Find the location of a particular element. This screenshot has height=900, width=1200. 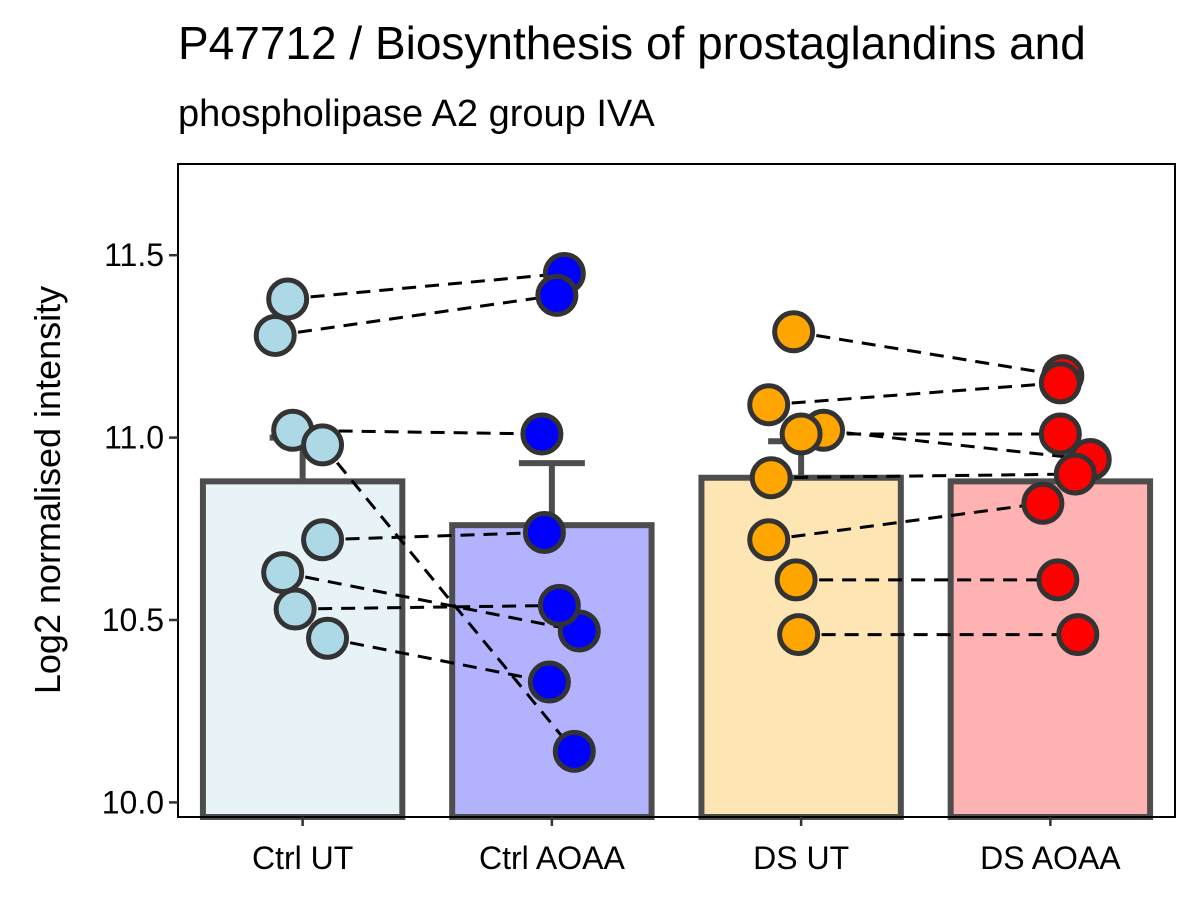

y-axis-title: Log2 normalised intensity is located at coordinates (47, 490).